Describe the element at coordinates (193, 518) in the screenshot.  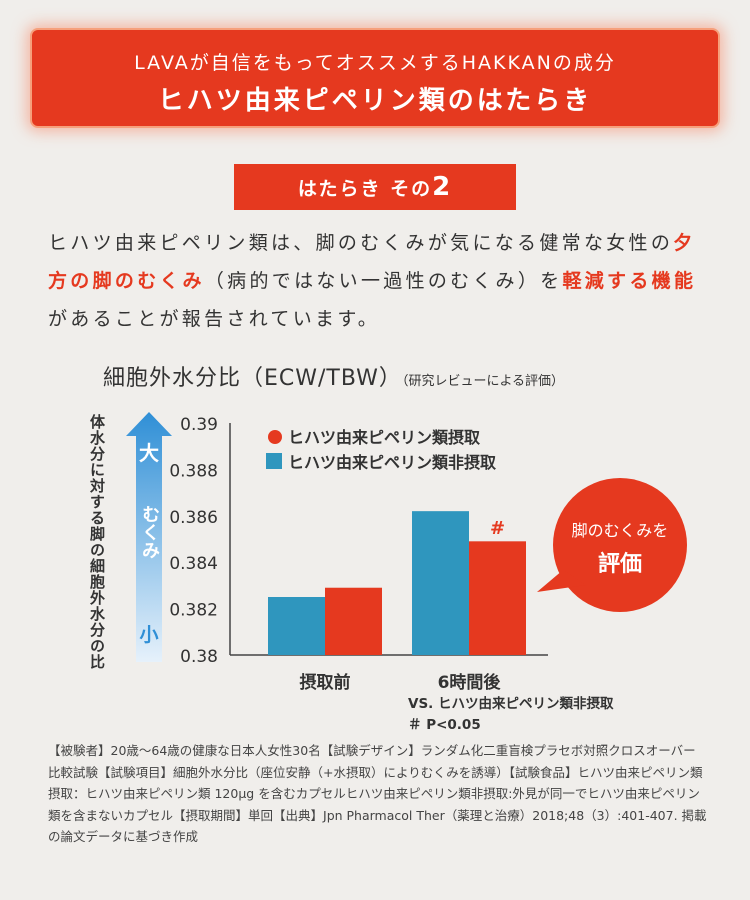
I see `y-tick-label: 0.386` at that location.